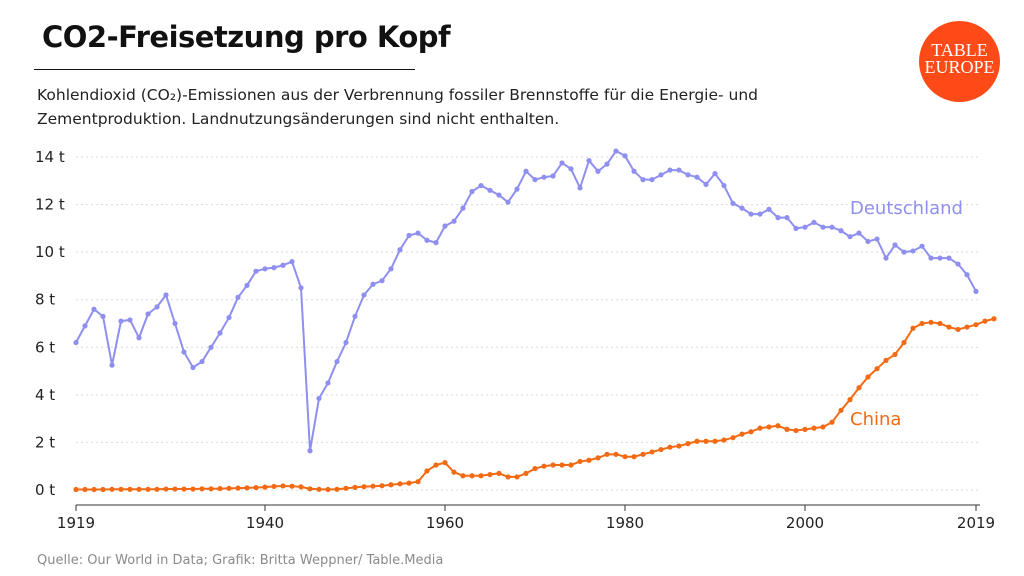 This screenshot has width=1024, height=576. I want to click on x-axis: 1919 1940 1960 1980 2000 2019, so click(526, 518).